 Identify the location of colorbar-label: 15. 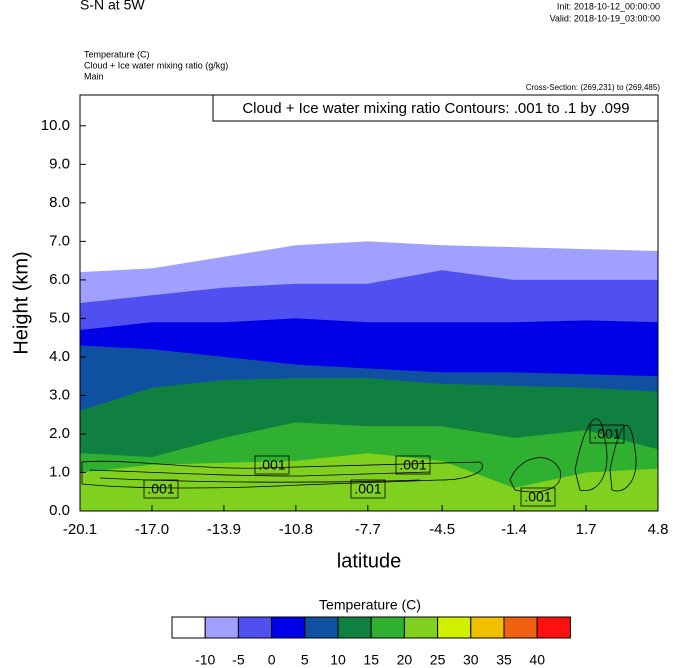
(371, 660).